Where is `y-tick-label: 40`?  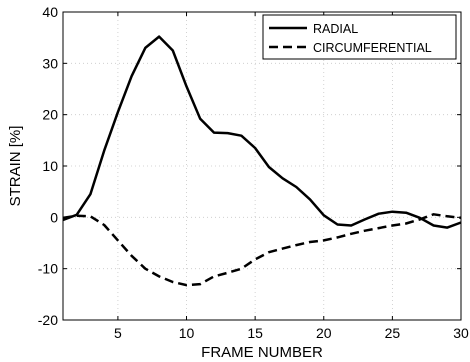
y-tick-label: 40 is located at coordinates (50, 12).